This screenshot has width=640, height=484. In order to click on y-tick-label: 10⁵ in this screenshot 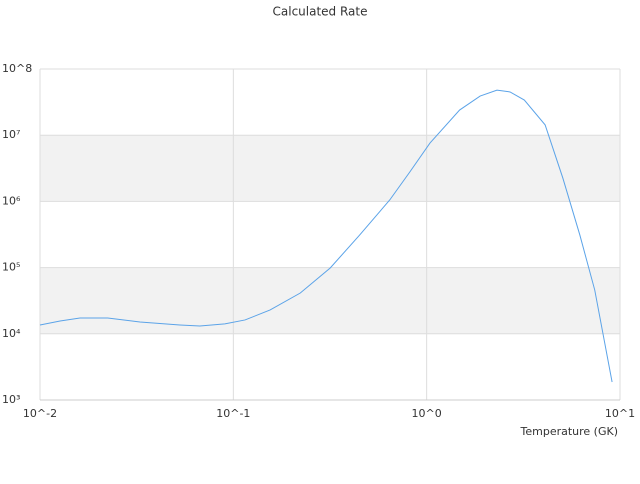, I will do `click(11, 267)`.